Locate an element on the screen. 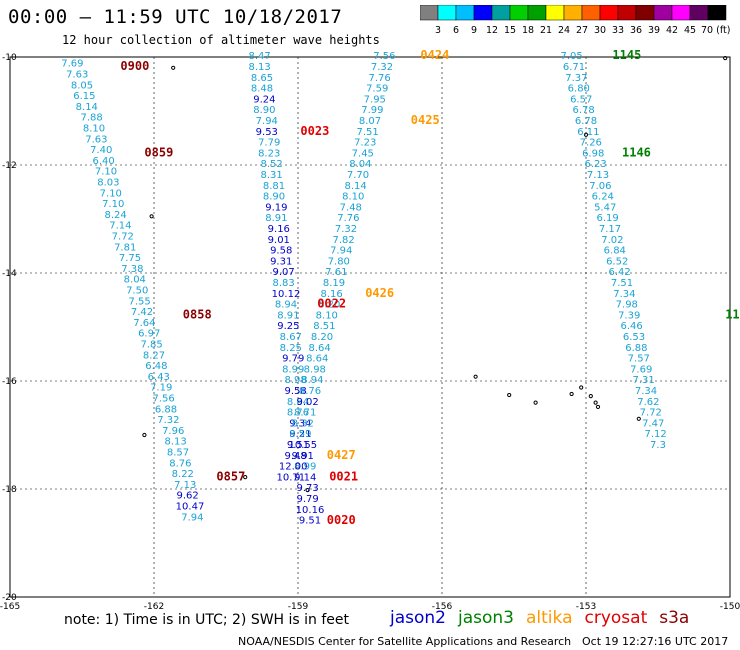  wave-height-value: 8.71 is located at coordinates (305, 413).